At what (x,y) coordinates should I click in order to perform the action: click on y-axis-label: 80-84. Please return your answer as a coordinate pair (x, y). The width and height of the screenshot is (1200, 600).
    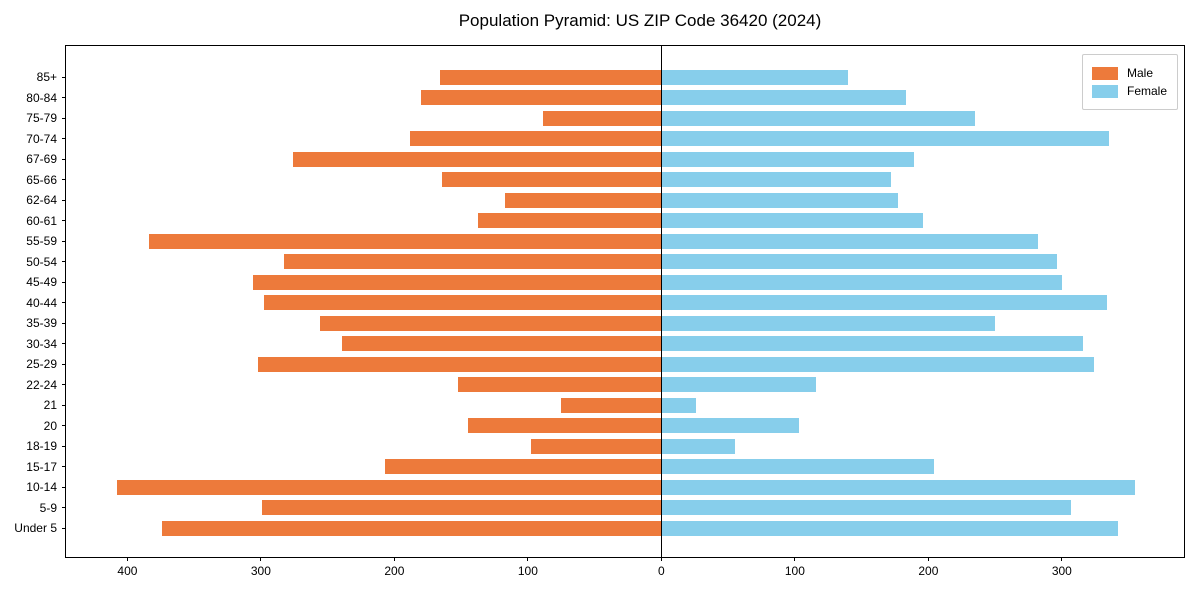
    Looking at the image, I should click on (41, 97).